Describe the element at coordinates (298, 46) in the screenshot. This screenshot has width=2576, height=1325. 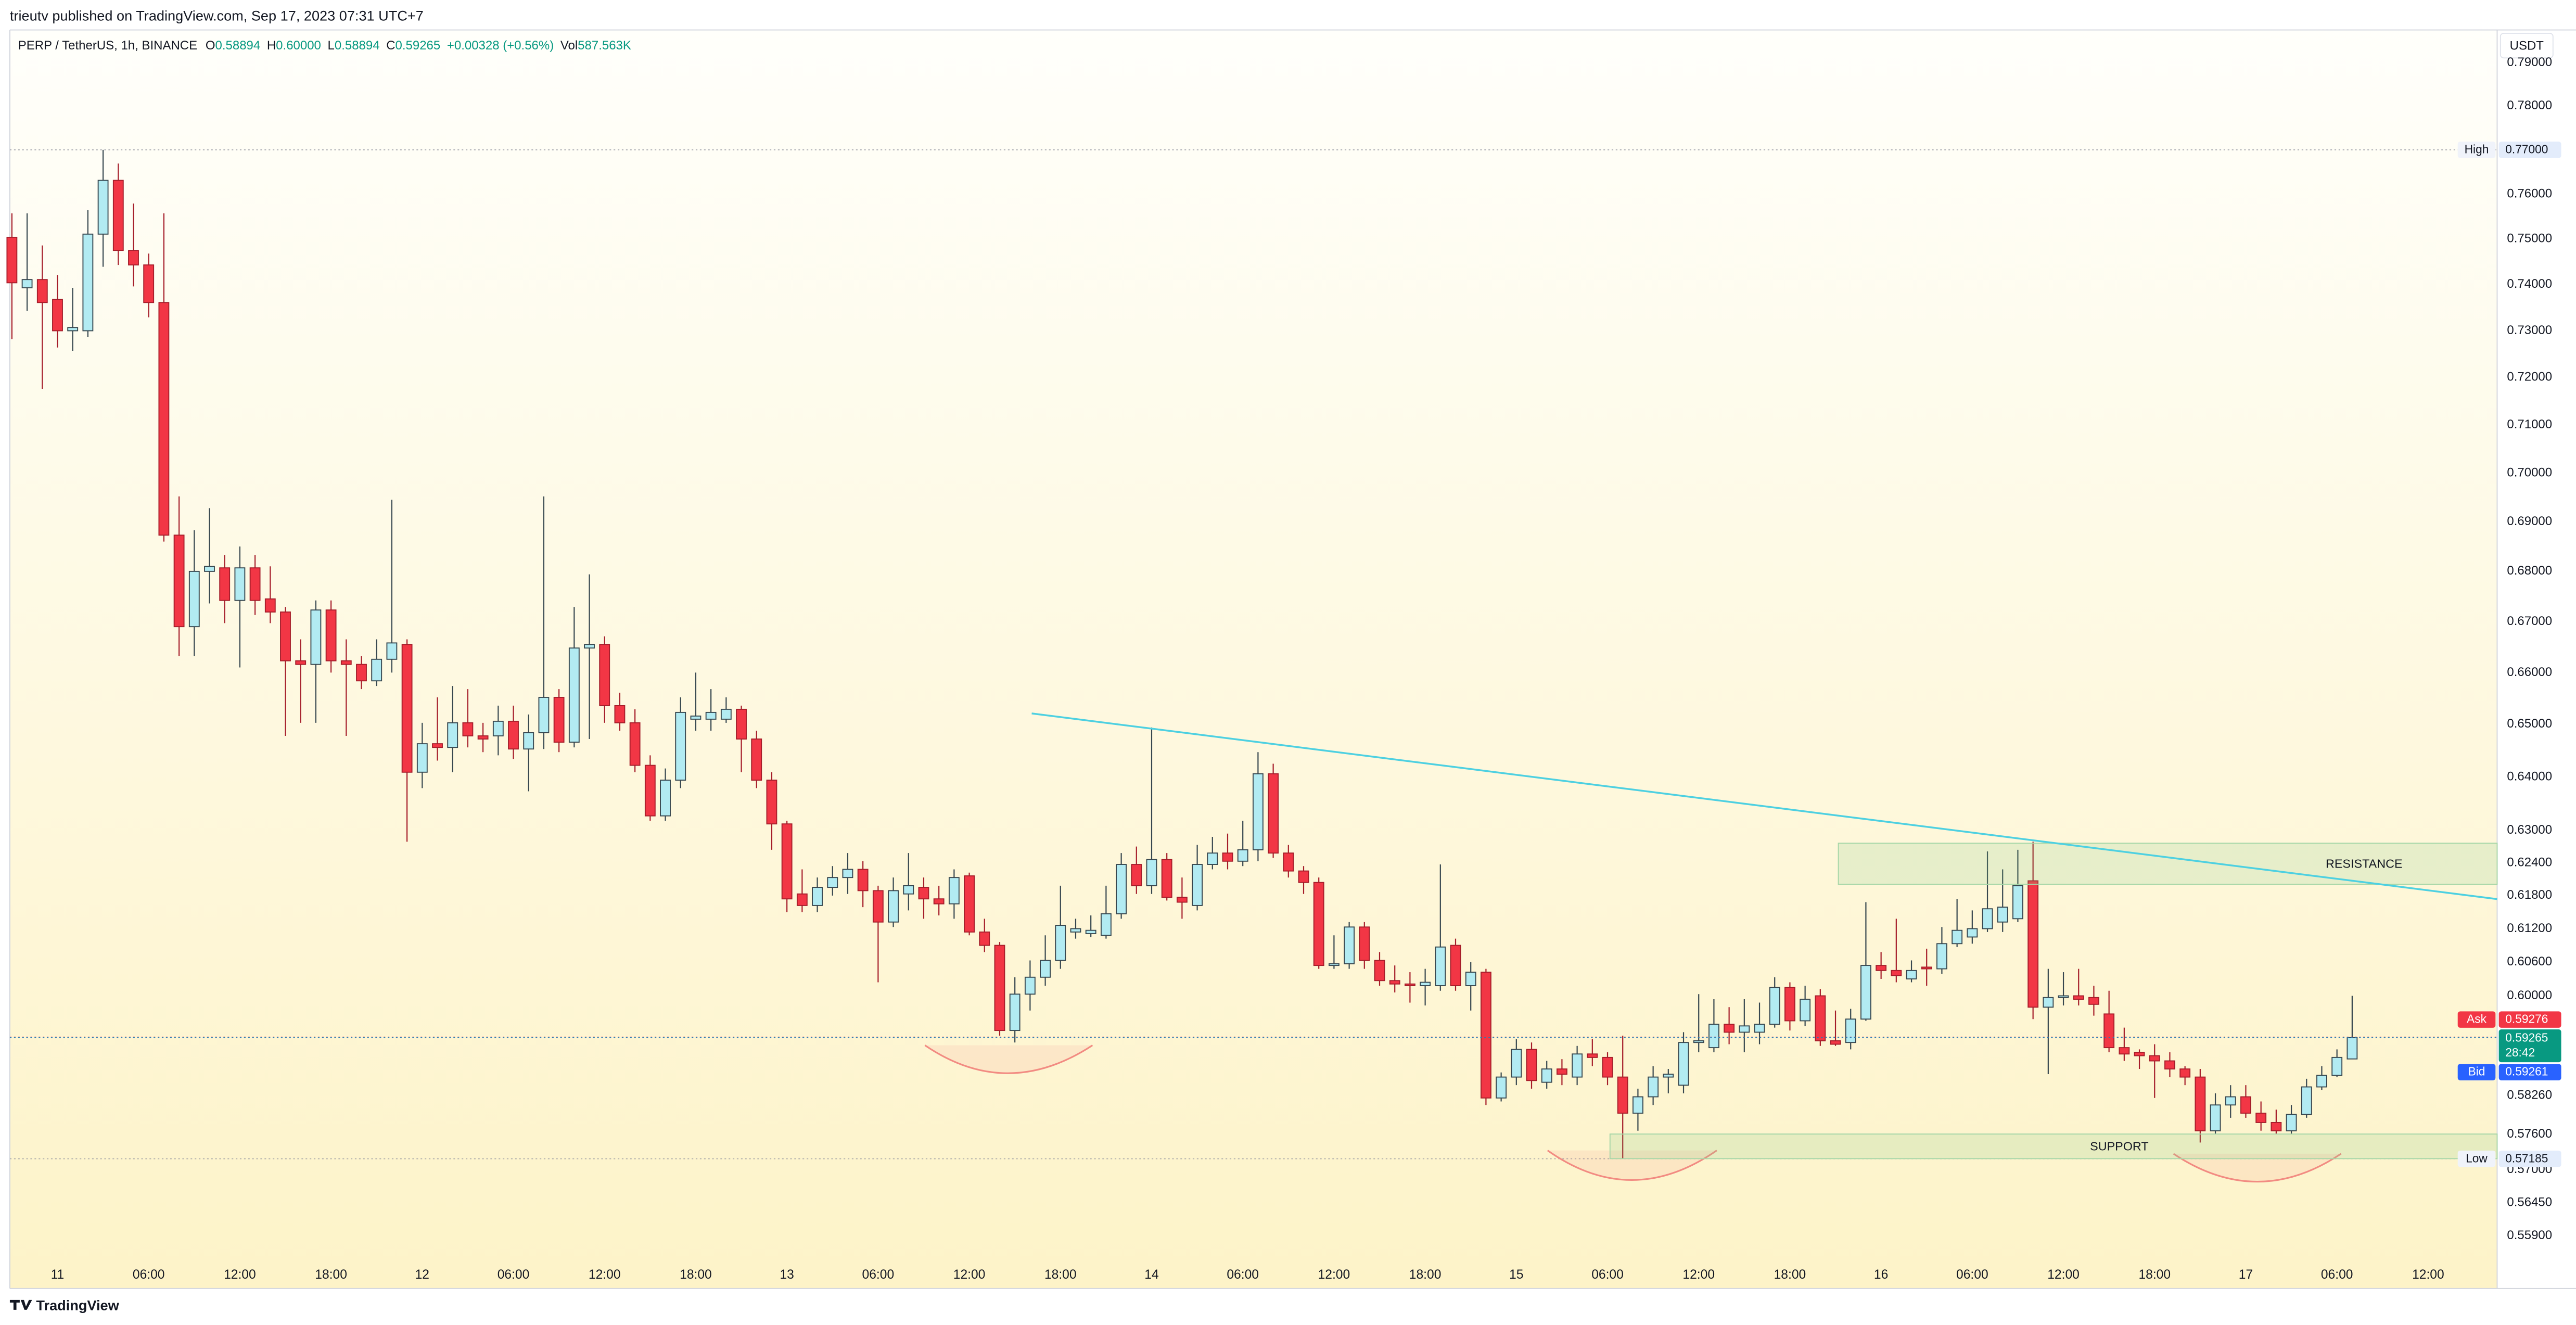
I see `legend-value: 0.60000` at that location.